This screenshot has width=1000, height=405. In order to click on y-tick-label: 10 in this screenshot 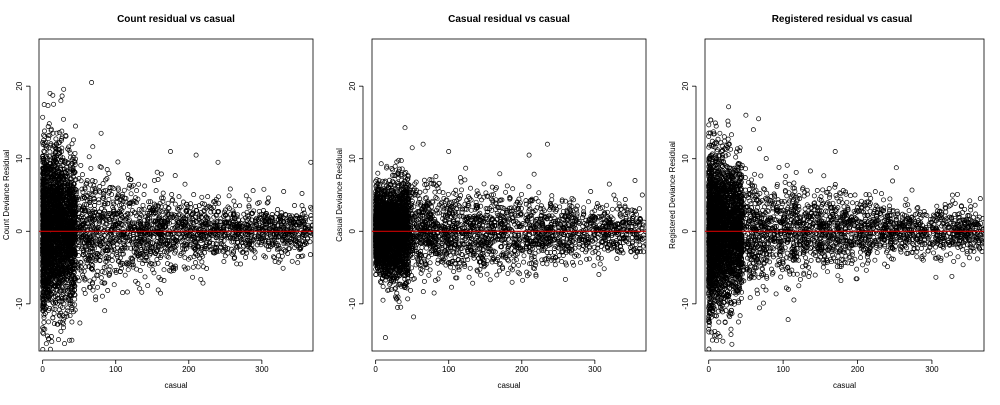, I will do `click(19, 158)`.